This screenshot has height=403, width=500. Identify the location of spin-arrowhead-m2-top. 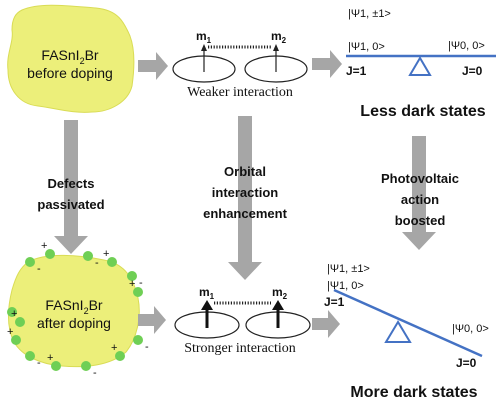
(276, 47).